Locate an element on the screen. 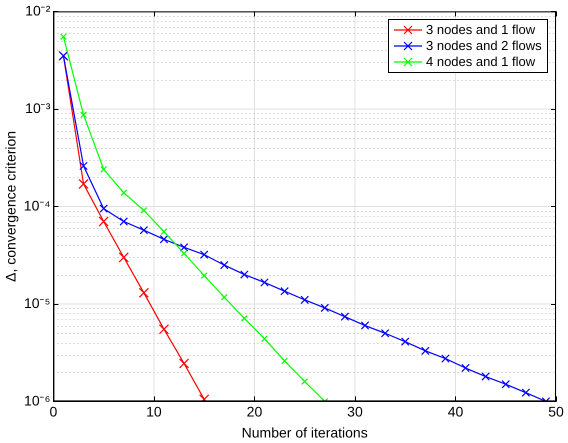 The height and width of the screenshot is (443, 568). y-tick-label: 10⁻⁴ is located at coordinates (37, 205).